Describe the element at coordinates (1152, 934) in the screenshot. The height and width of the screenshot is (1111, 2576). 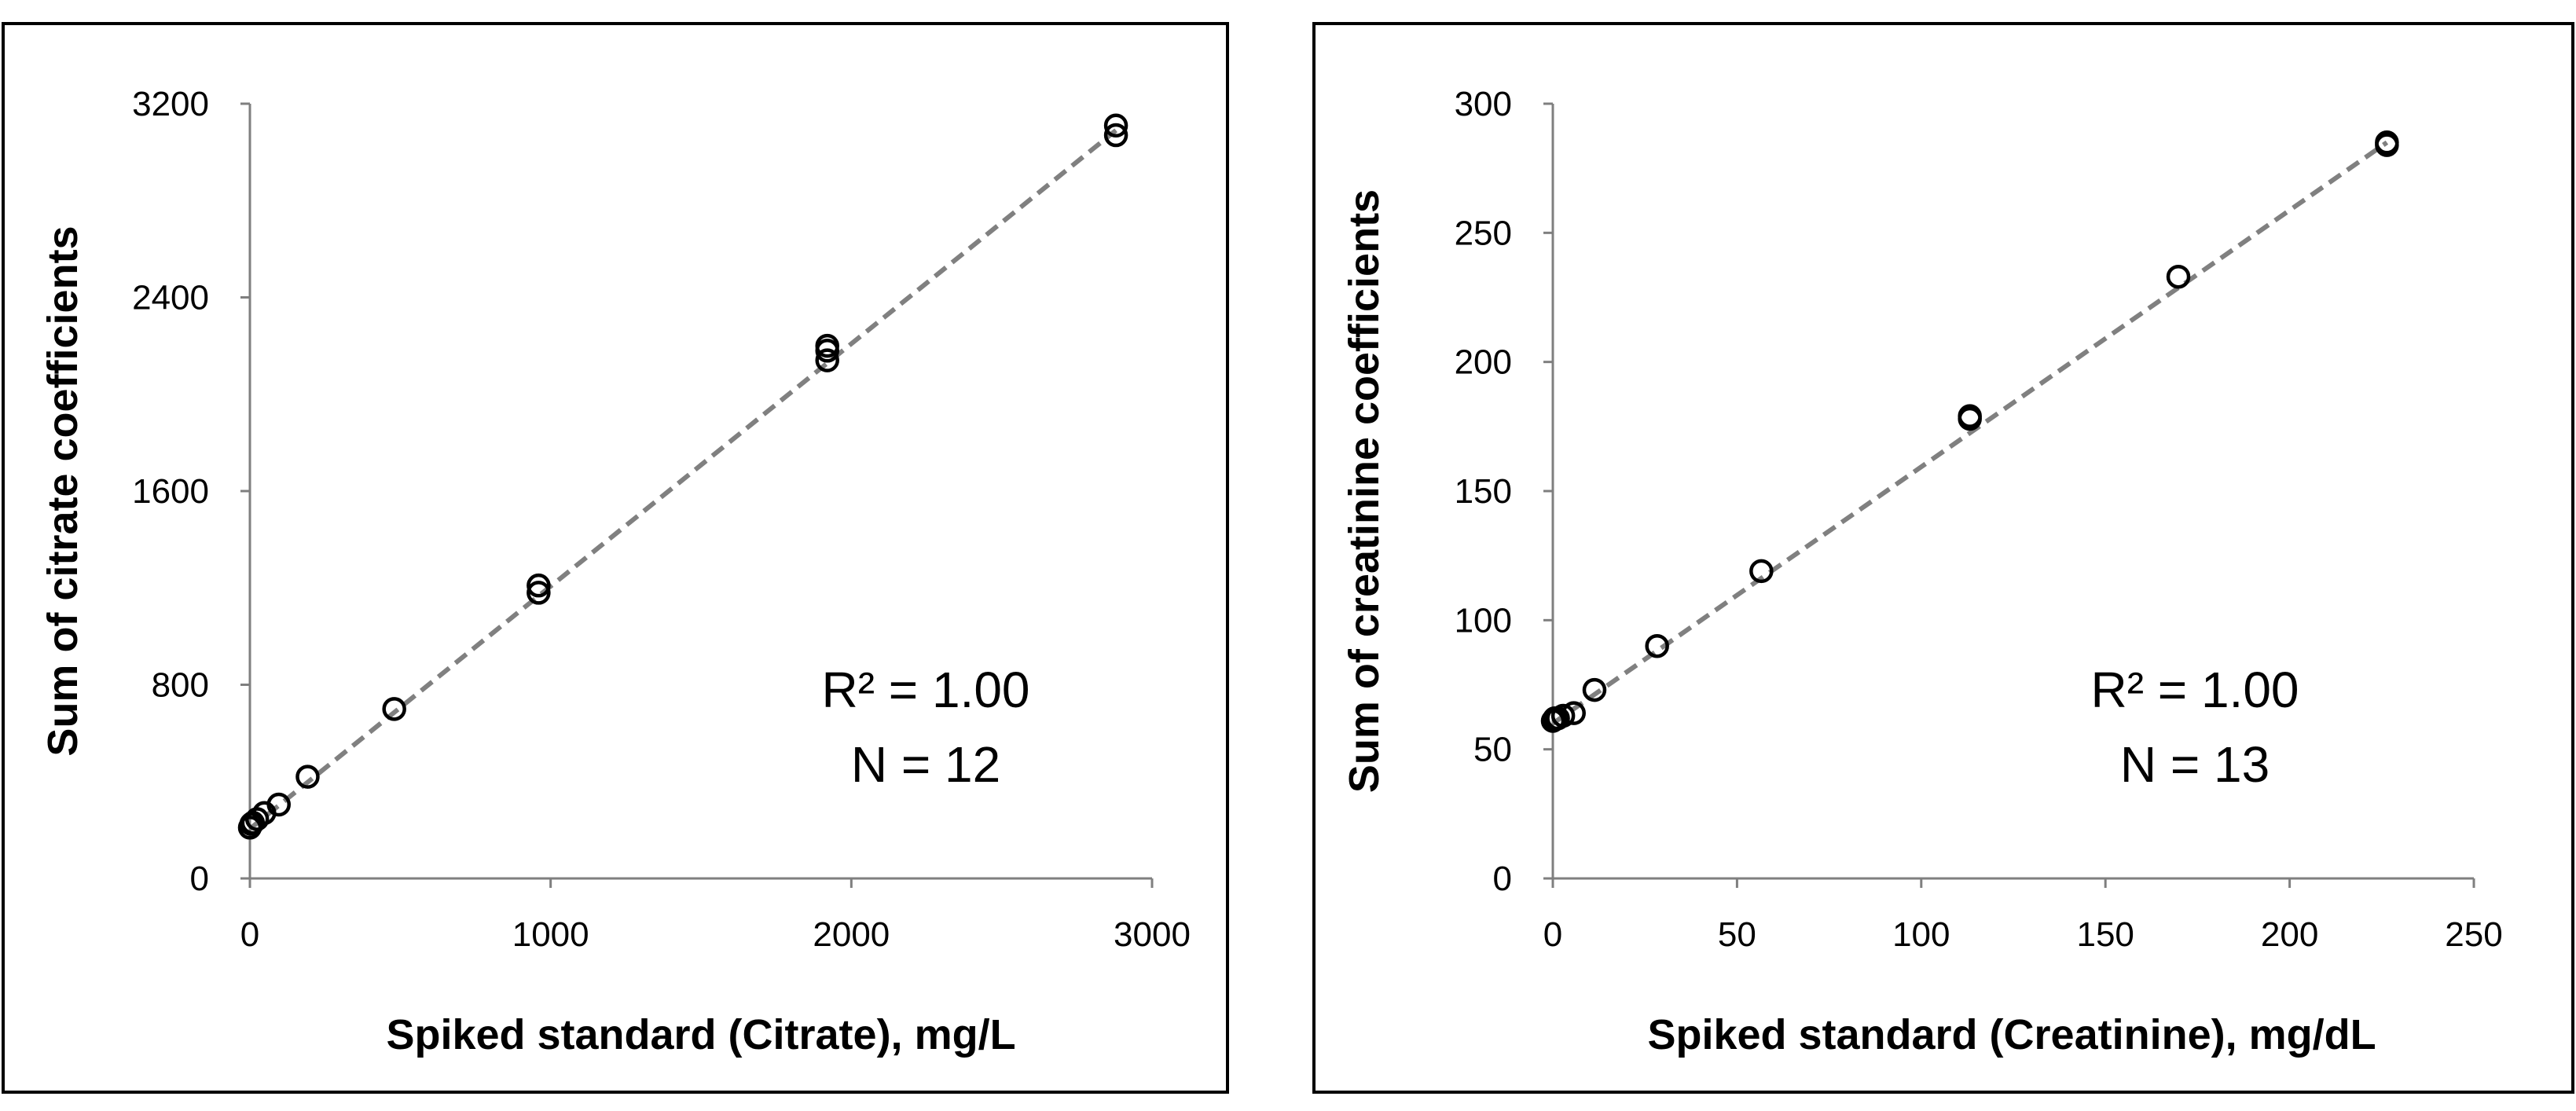
I see `x-tick-label: 3000` at that location.